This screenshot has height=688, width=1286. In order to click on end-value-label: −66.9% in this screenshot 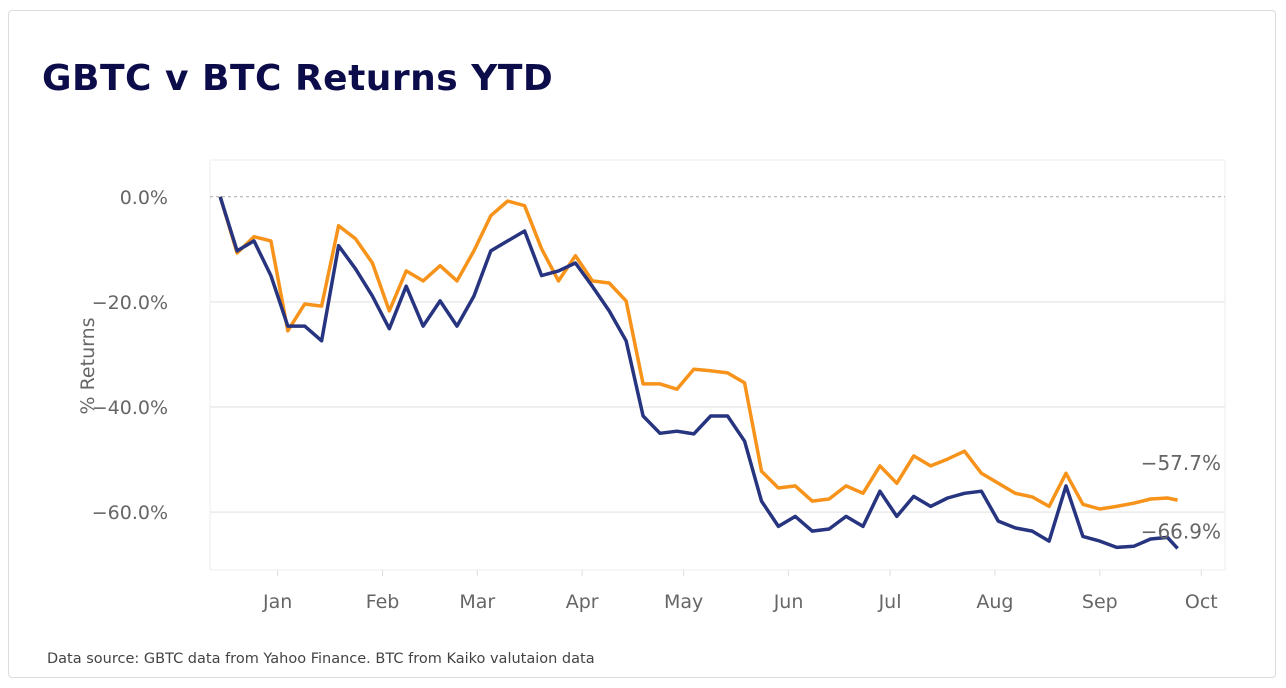, I will do `click(1181, 531)`.